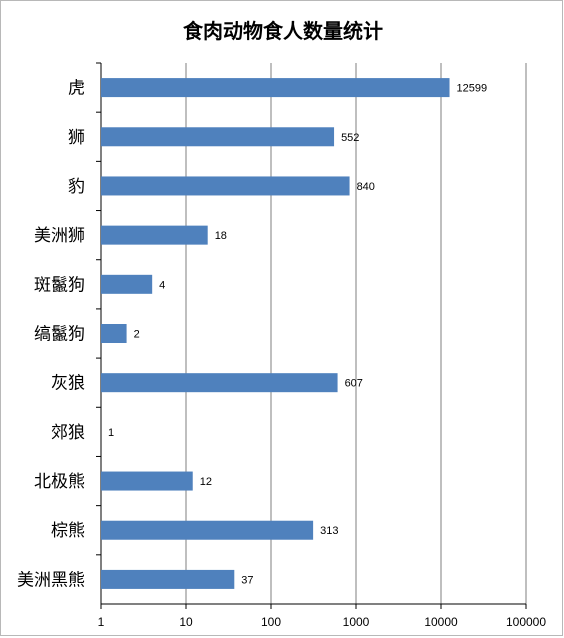 The image size is (564, 638). What do you see at coordinates (329, 531) in the screenshot?
I see `data-label: 313` at bounding box center [329, 531].